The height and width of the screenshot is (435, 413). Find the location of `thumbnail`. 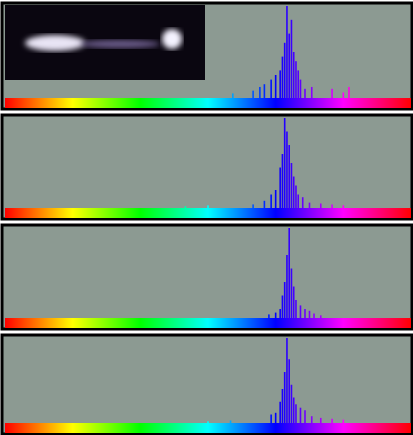

thumbnail is located at coordinates (105, 42).